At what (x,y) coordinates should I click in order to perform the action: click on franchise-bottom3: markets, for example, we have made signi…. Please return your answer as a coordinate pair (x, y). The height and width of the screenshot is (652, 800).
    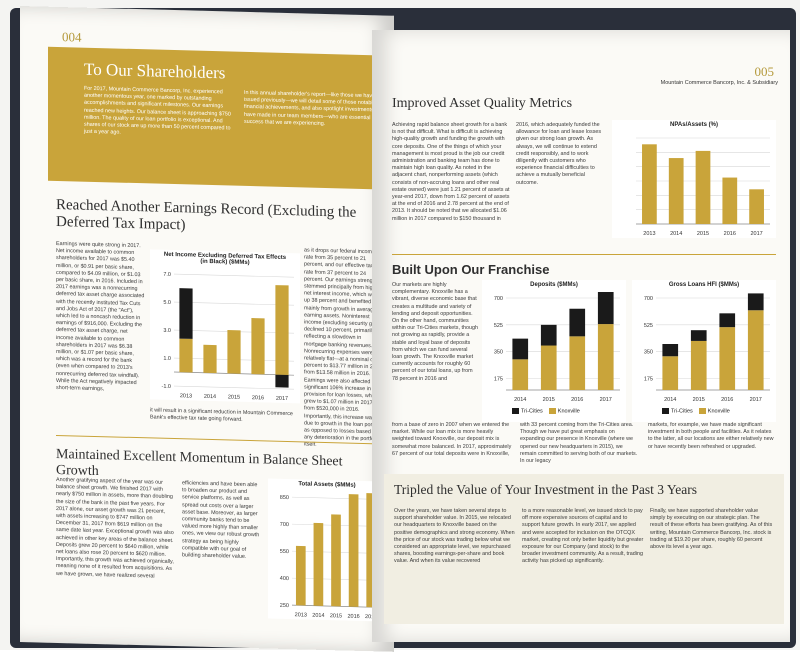
    Looking at the image, I should click on (711, 436).